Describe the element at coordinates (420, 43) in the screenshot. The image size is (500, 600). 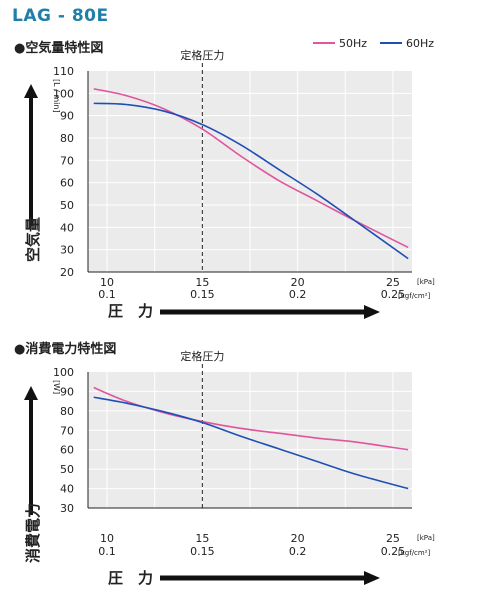
I see `legend-label: 60Hz` at that location.